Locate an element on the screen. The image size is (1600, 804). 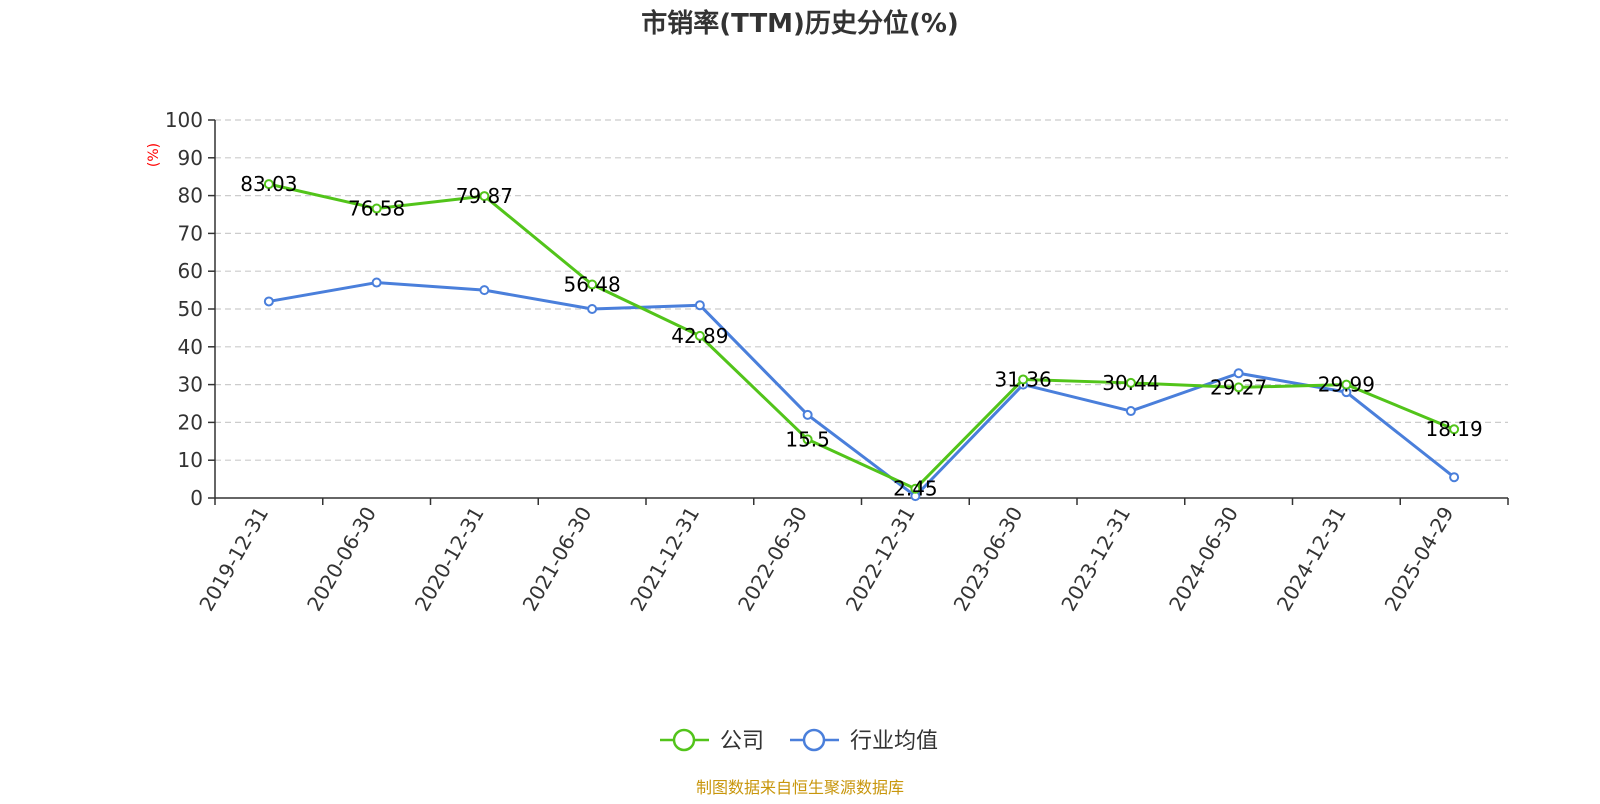
data-label-company: 29.27 is located at coordinates (1238, 387).